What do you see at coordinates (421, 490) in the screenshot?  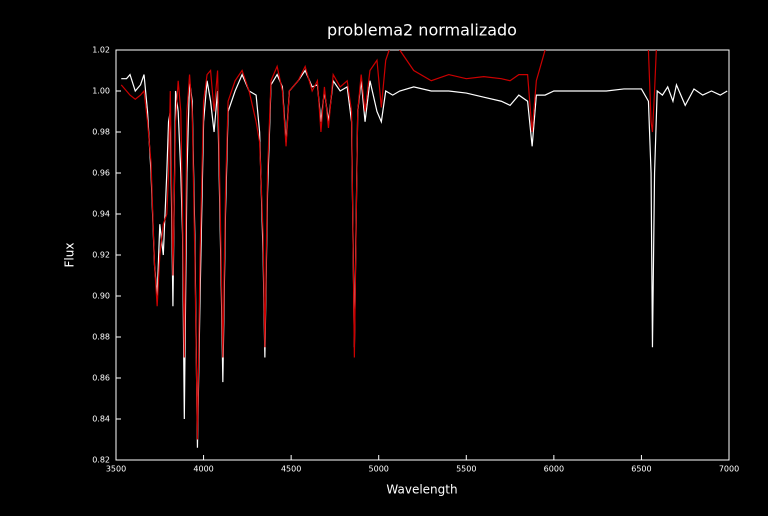 I see `x-axis-label: Wavelength` at bounding box center [421, 490].